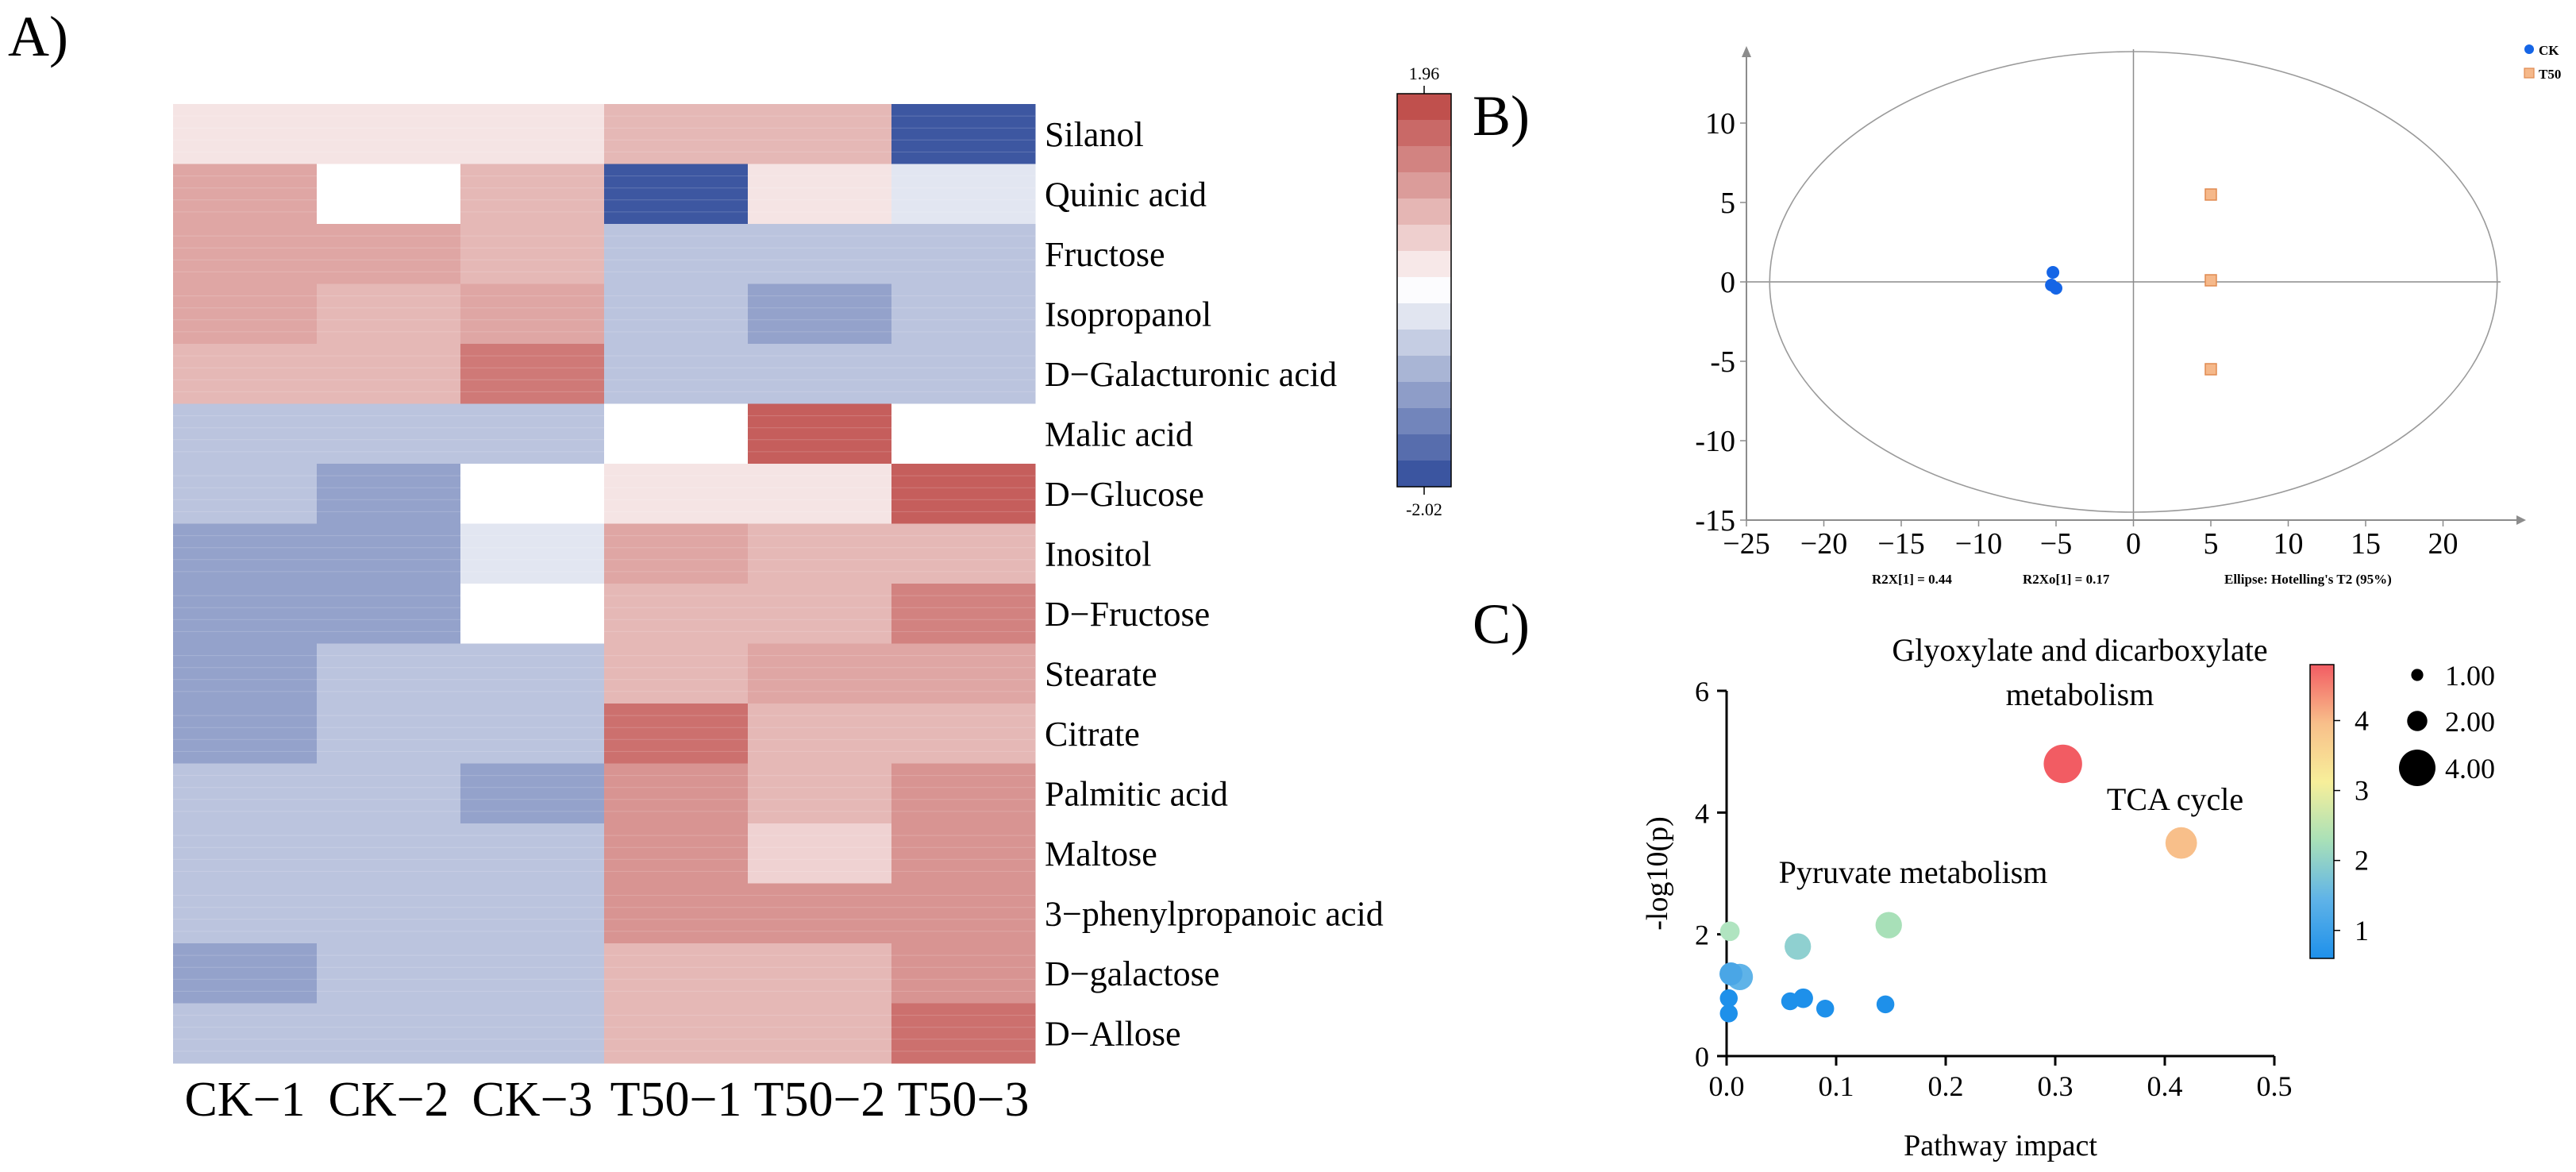 The image size is (2576, 1172). Describe the element at coordinates (1424, 291) in the screenshot. I see `heatmap-color-legend: 1.96 -2.02` at that location.